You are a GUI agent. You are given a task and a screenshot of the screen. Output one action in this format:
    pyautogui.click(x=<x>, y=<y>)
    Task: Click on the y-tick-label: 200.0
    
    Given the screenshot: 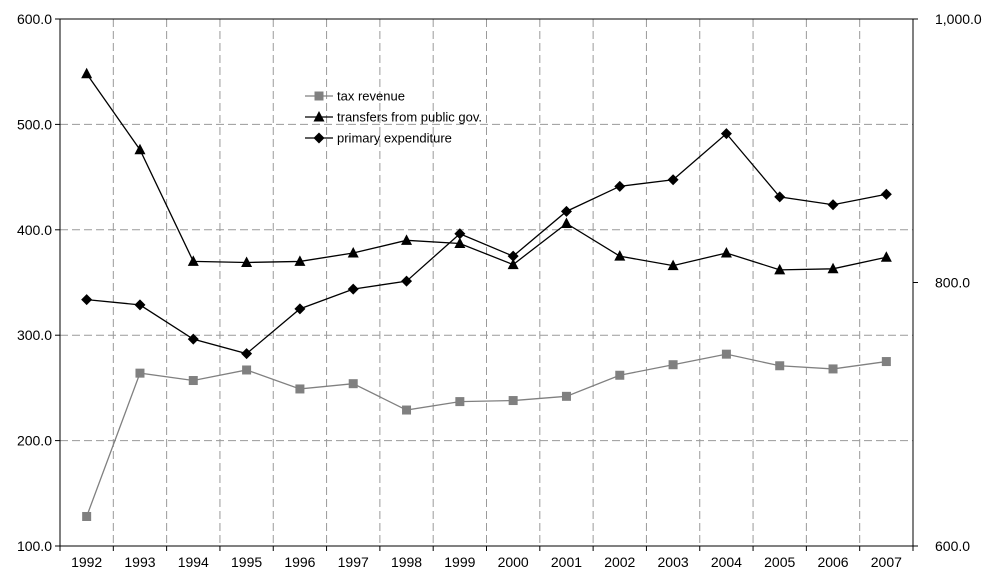 What is the action you would take?
    pyautogui.click(x=34, y=441)
    